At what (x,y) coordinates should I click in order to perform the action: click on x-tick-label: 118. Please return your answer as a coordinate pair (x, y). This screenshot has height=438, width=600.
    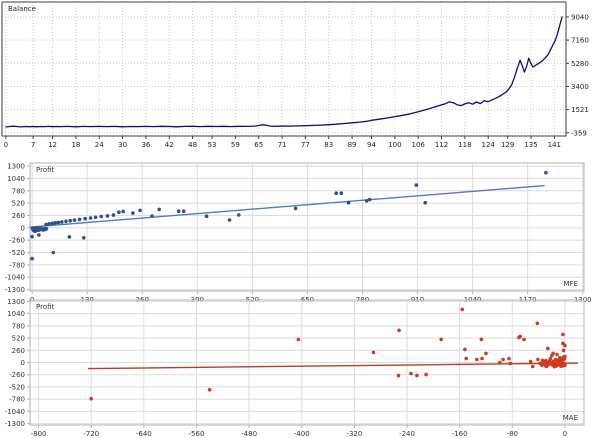
    Looking at the image, I should click on (464, 145).